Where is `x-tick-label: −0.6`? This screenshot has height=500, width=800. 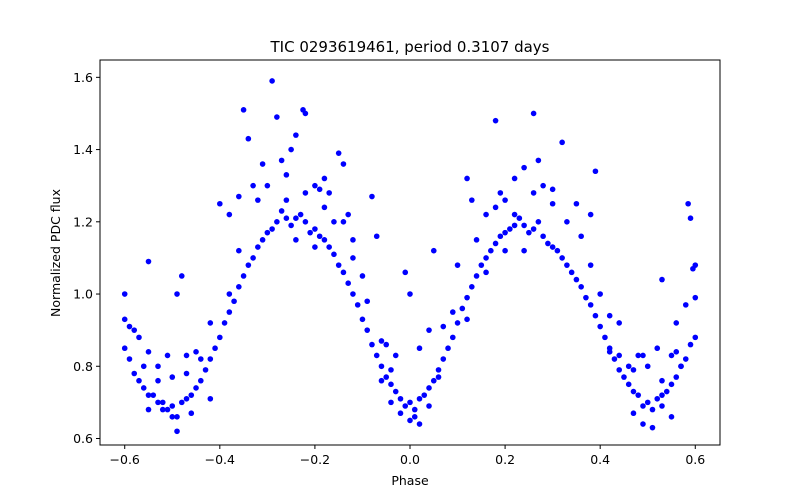
x-tick-label: −0.6 is located at coordinates (125, 459).